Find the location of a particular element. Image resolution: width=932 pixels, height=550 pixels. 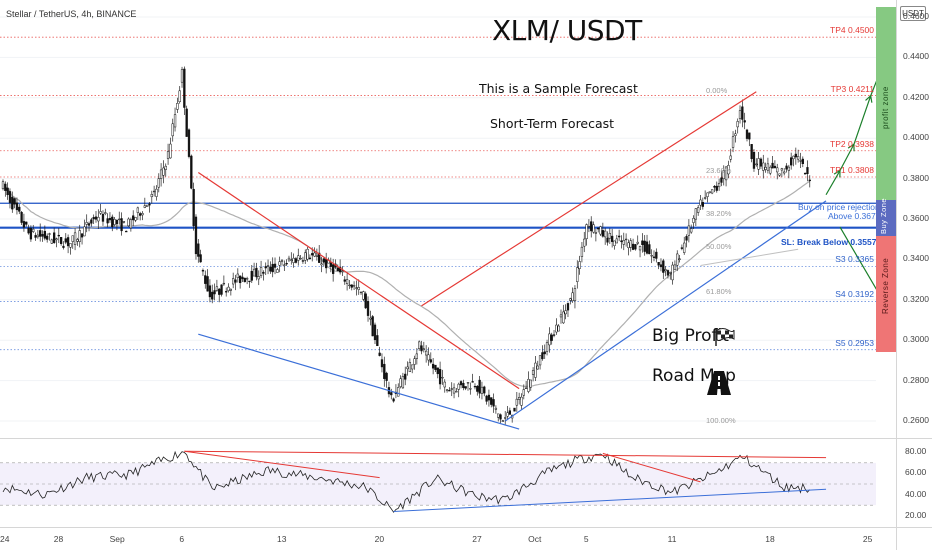

profit-zone-label: profit zone is located at coordinates (885, 107).